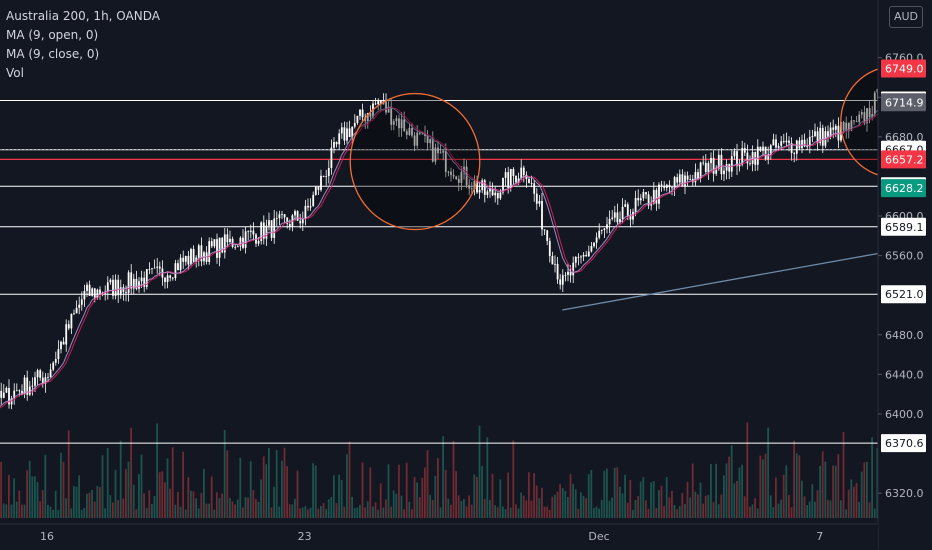 Image resolution: width=932 pixels, height=550 pixels. I want to click on price-label: 6657.2, so click(904, 159).